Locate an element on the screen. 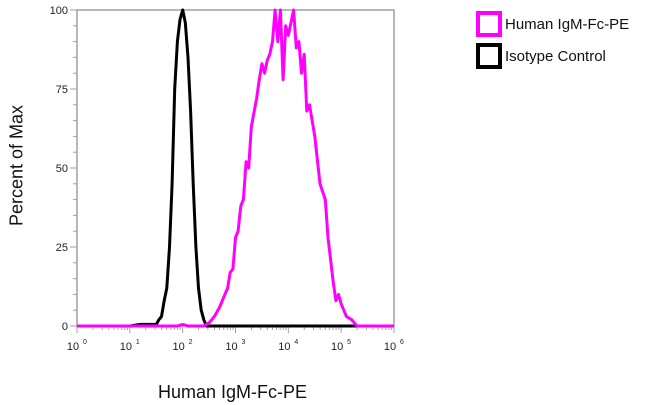 Image resolution: width=650 pixels, height=405 pixels. legend-swatch-black is located at coordinates (489, 56).